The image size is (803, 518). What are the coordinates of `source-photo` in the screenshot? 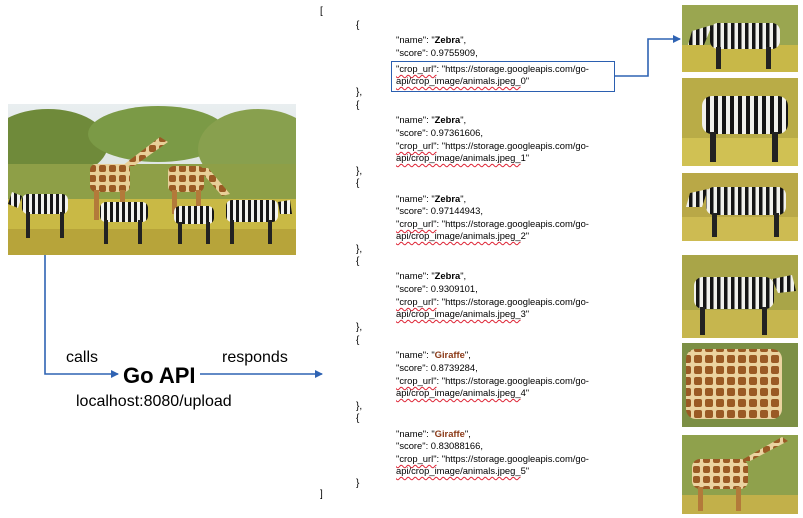 It's located at (152, 179).